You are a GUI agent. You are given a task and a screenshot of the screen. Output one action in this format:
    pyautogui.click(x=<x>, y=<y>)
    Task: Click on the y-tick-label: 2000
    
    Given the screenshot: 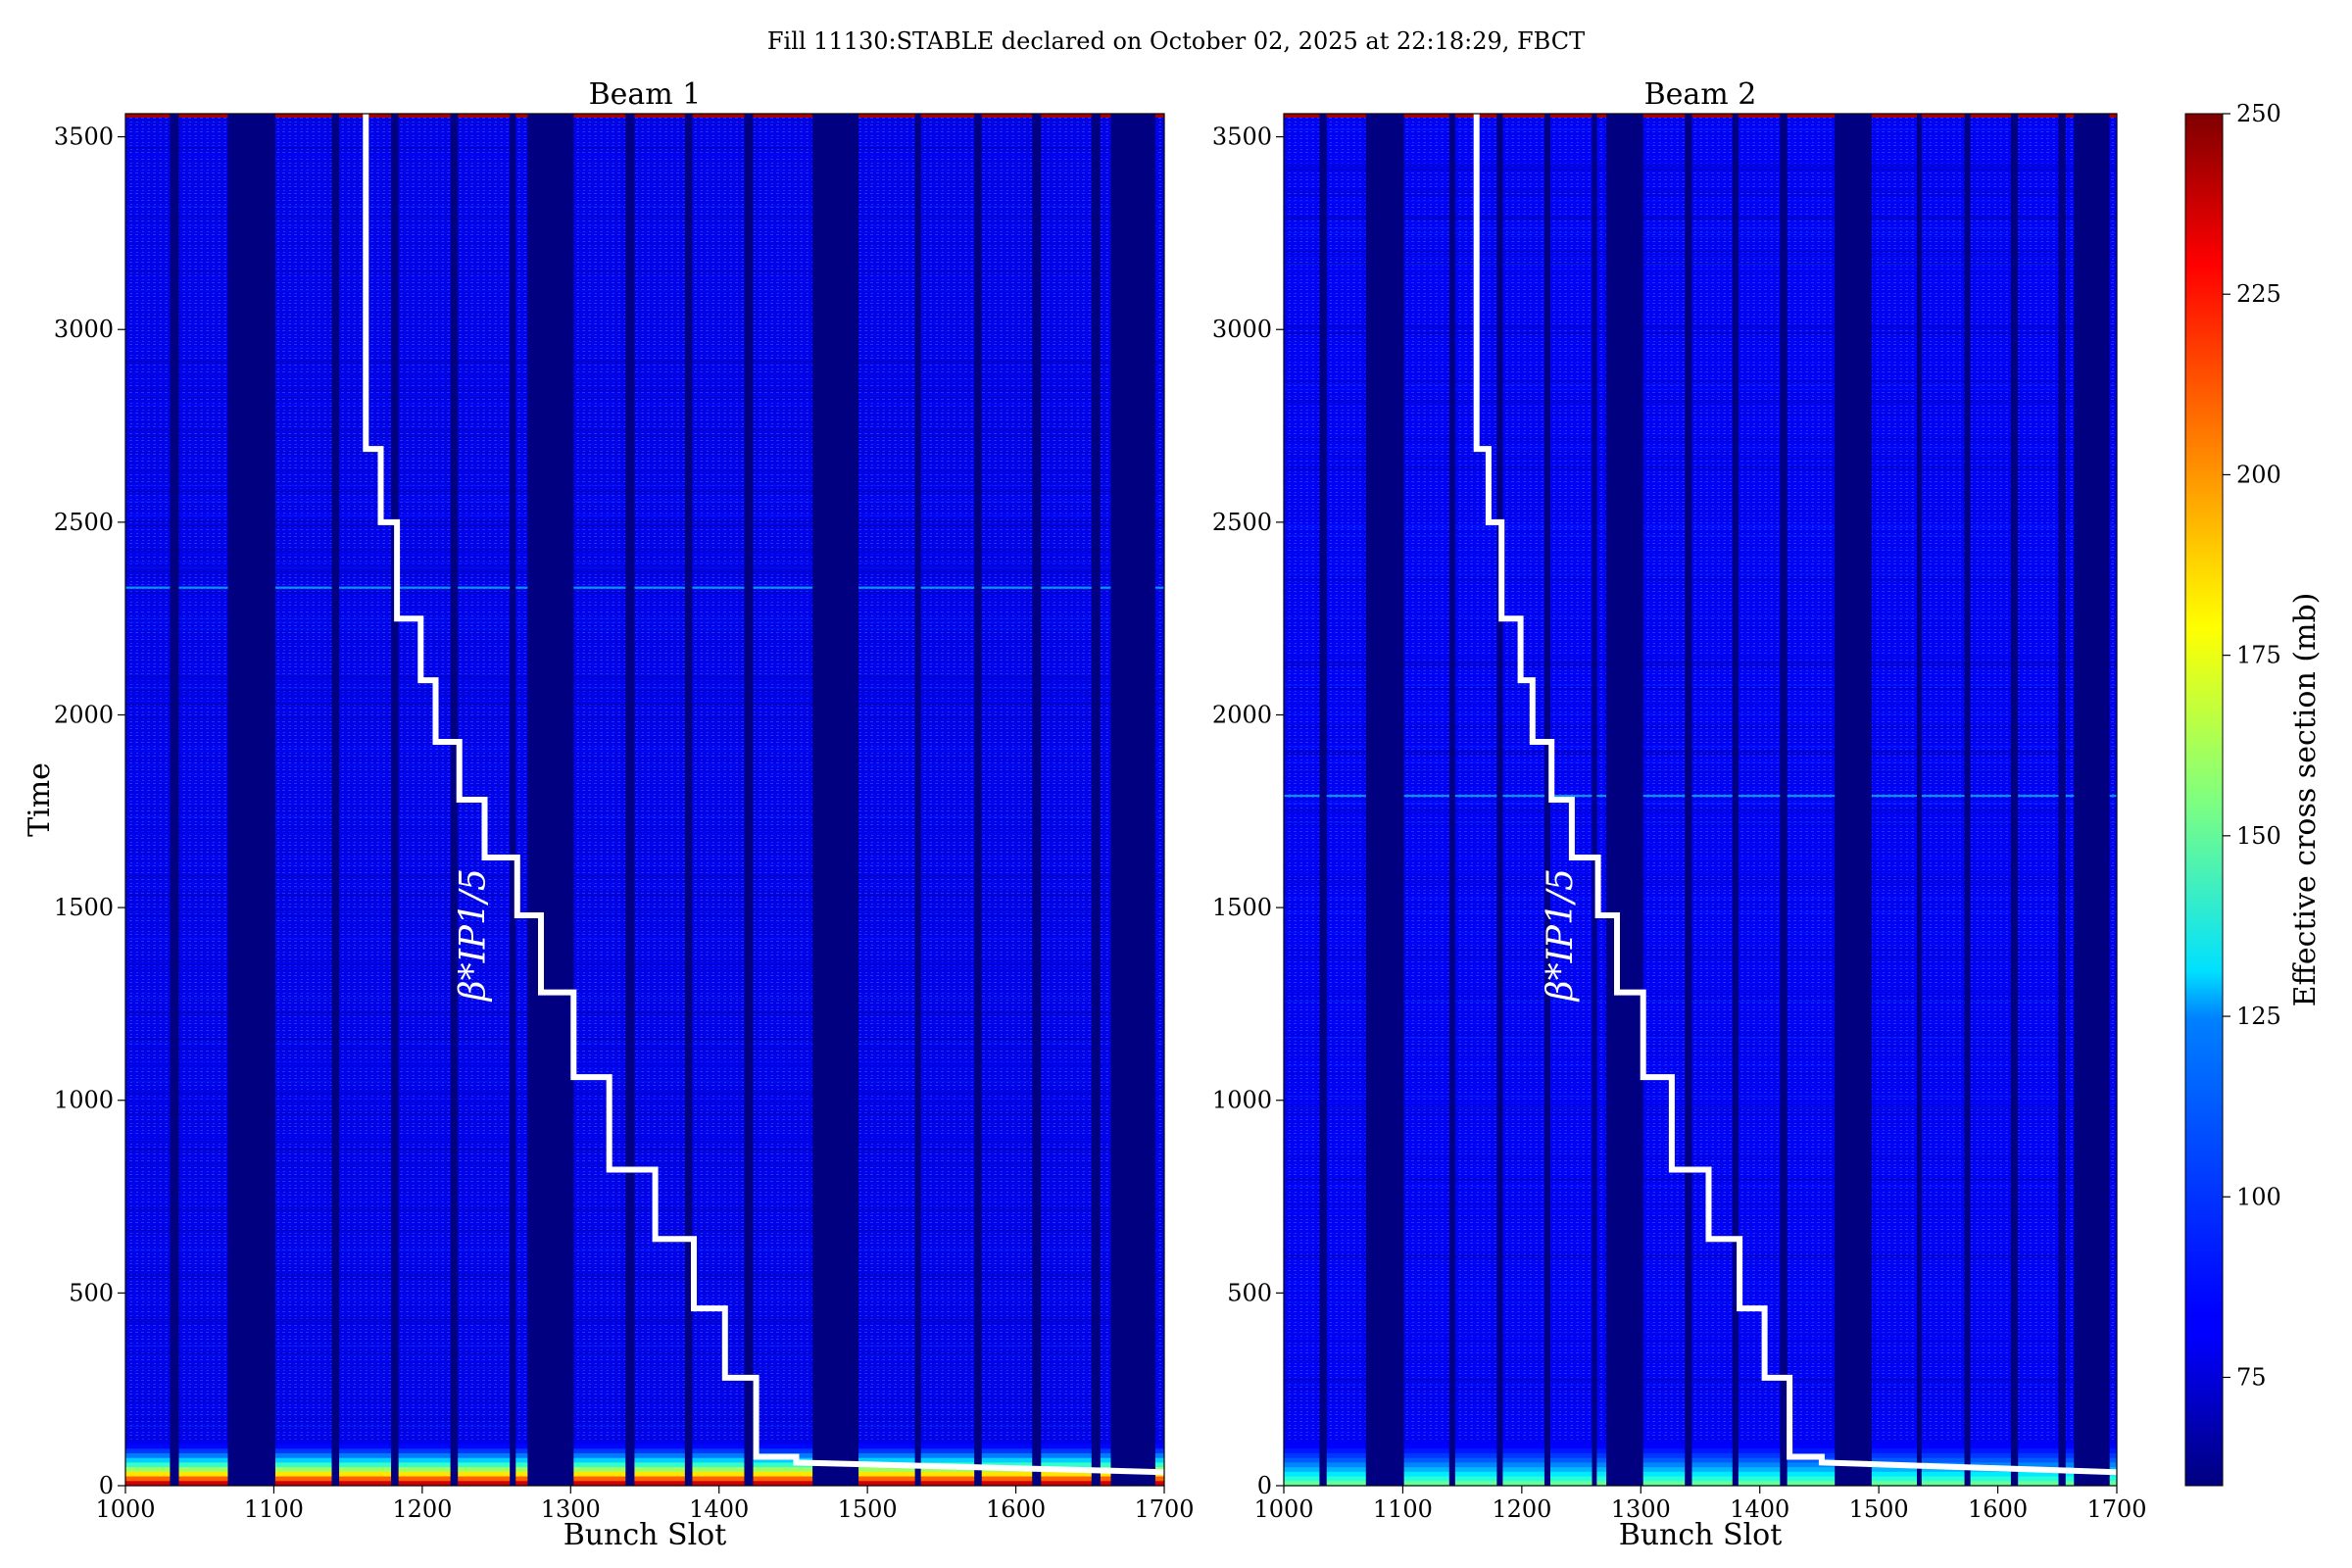 What is the action you would take?
    pyautogui.click(x=84, y=714)
    